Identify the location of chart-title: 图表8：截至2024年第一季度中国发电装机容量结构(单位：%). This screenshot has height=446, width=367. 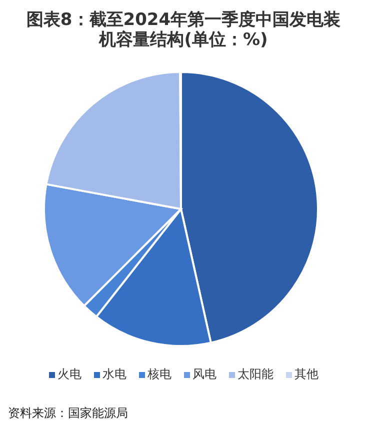
(183, 30).